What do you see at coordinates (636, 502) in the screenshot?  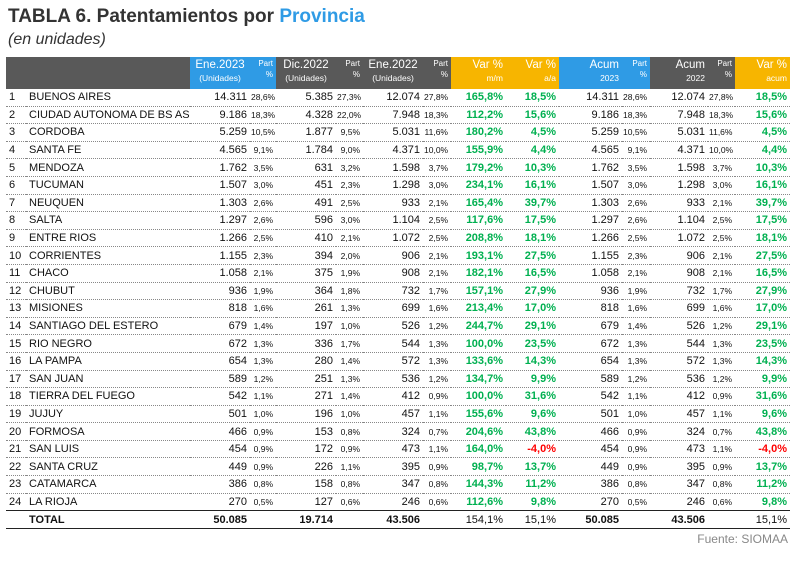 I see `table-cell: 0,5%` at bounding box center [636, 502].